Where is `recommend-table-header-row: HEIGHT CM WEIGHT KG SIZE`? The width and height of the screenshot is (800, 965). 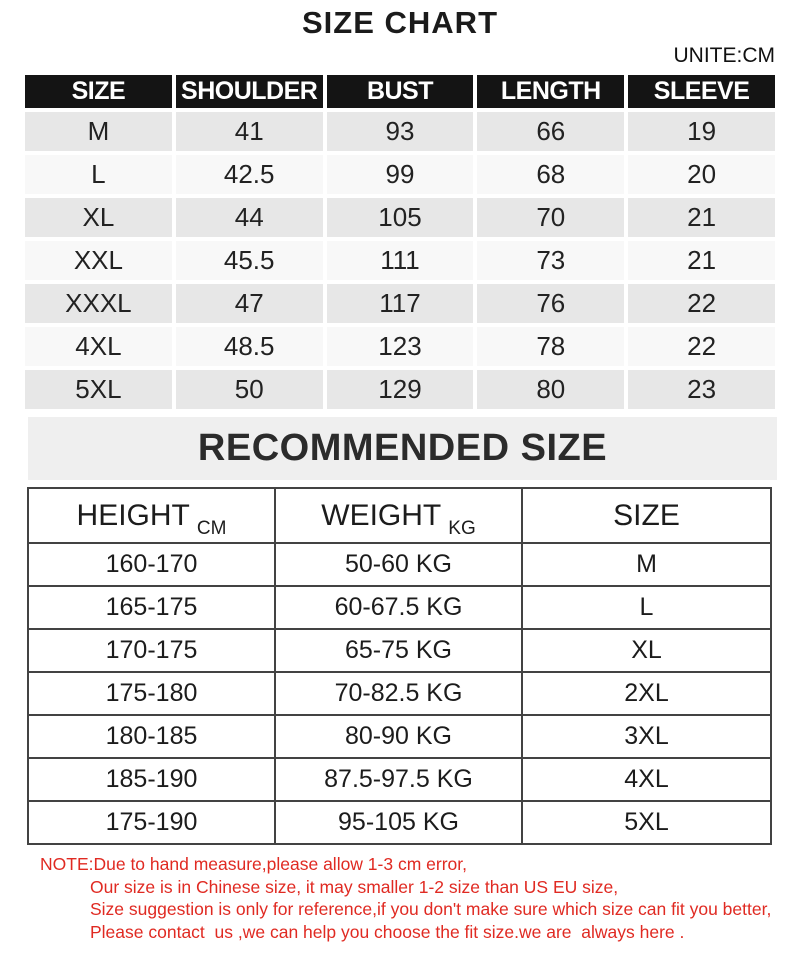 recommend-table-header-row: HEIGHT CM WEIGHT KG SIZE is located at coordinates (399, 515).